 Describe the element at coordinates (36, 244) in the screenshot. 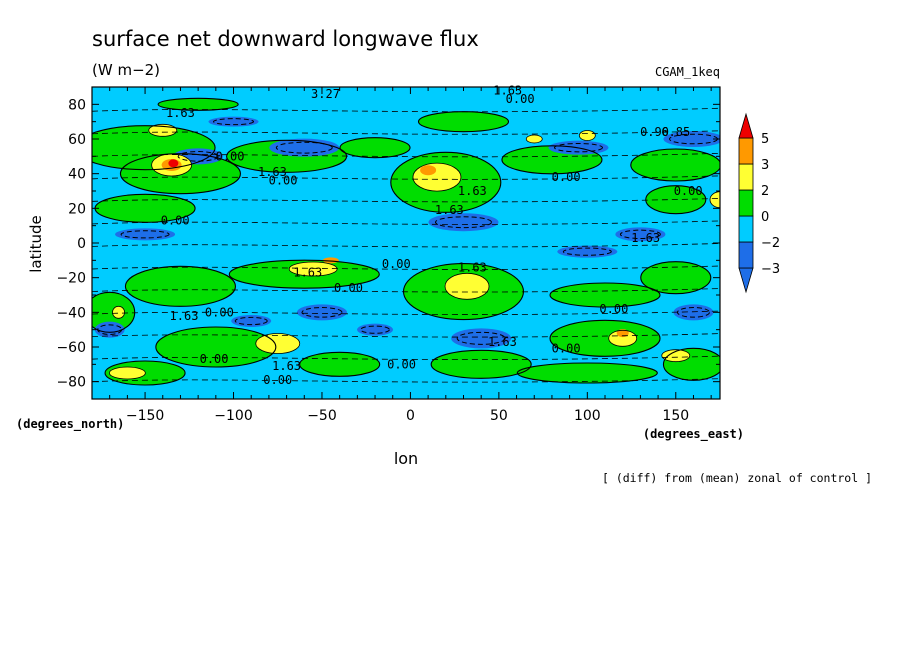

I see `y-axis-label: latitude` at that location.